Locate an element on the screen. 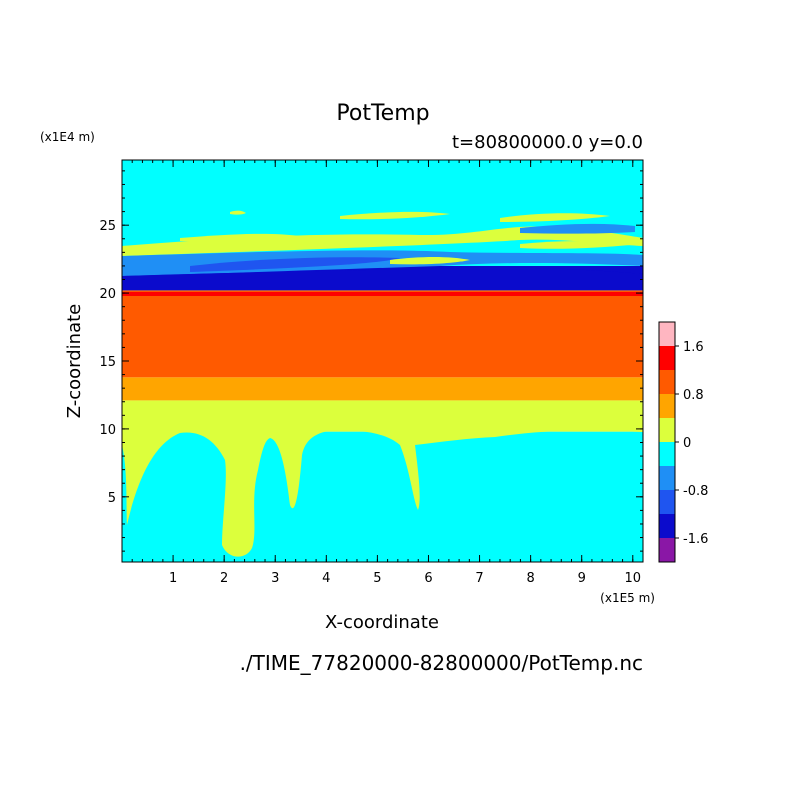 Image resolution: width=804 pixels, height=809 pixels. y-tick-label: 25 is located at coordinates (107, 226).